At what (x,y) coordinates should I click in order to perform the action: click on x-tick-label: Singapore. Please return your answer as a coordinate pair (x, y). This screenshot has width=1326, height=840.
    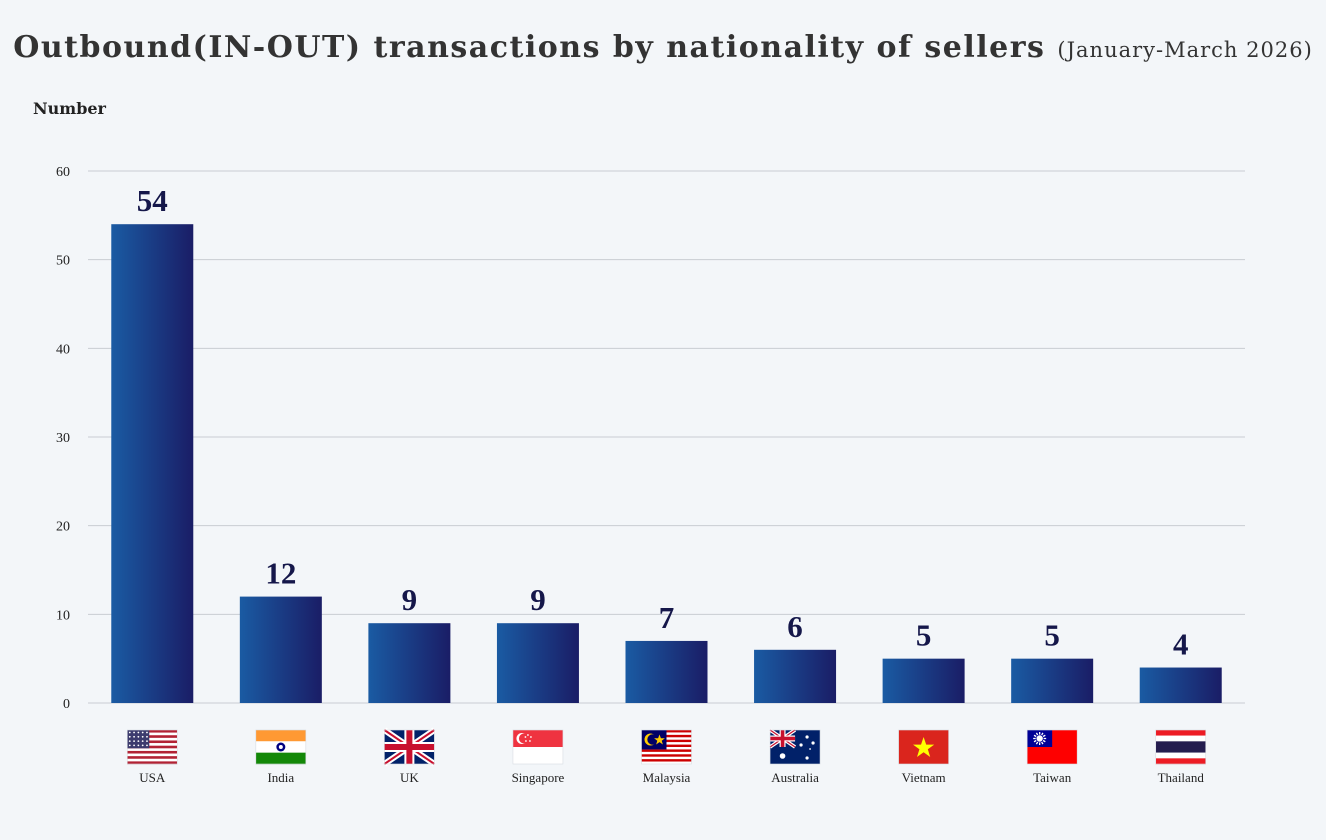
    Looking at the image, I should click on (538, 777).